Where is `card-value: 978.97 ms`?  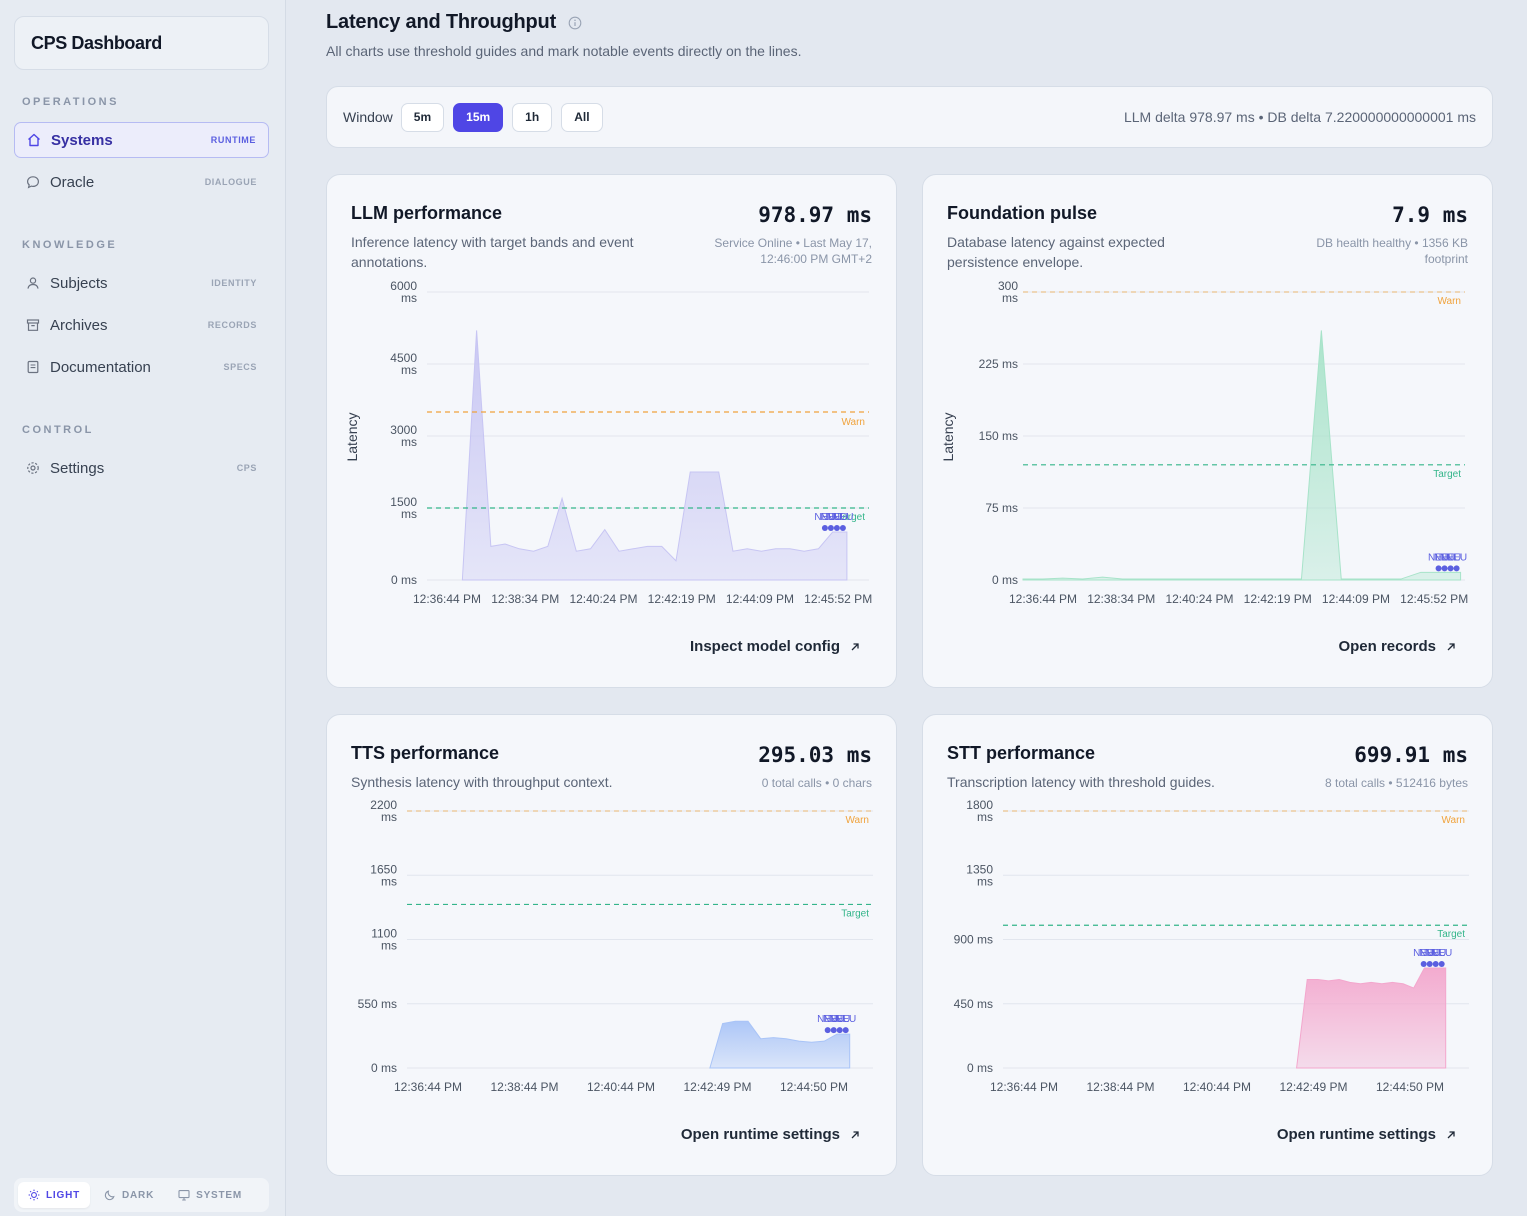 card-value: 978.97 ms is located at coordinates (815, 215).